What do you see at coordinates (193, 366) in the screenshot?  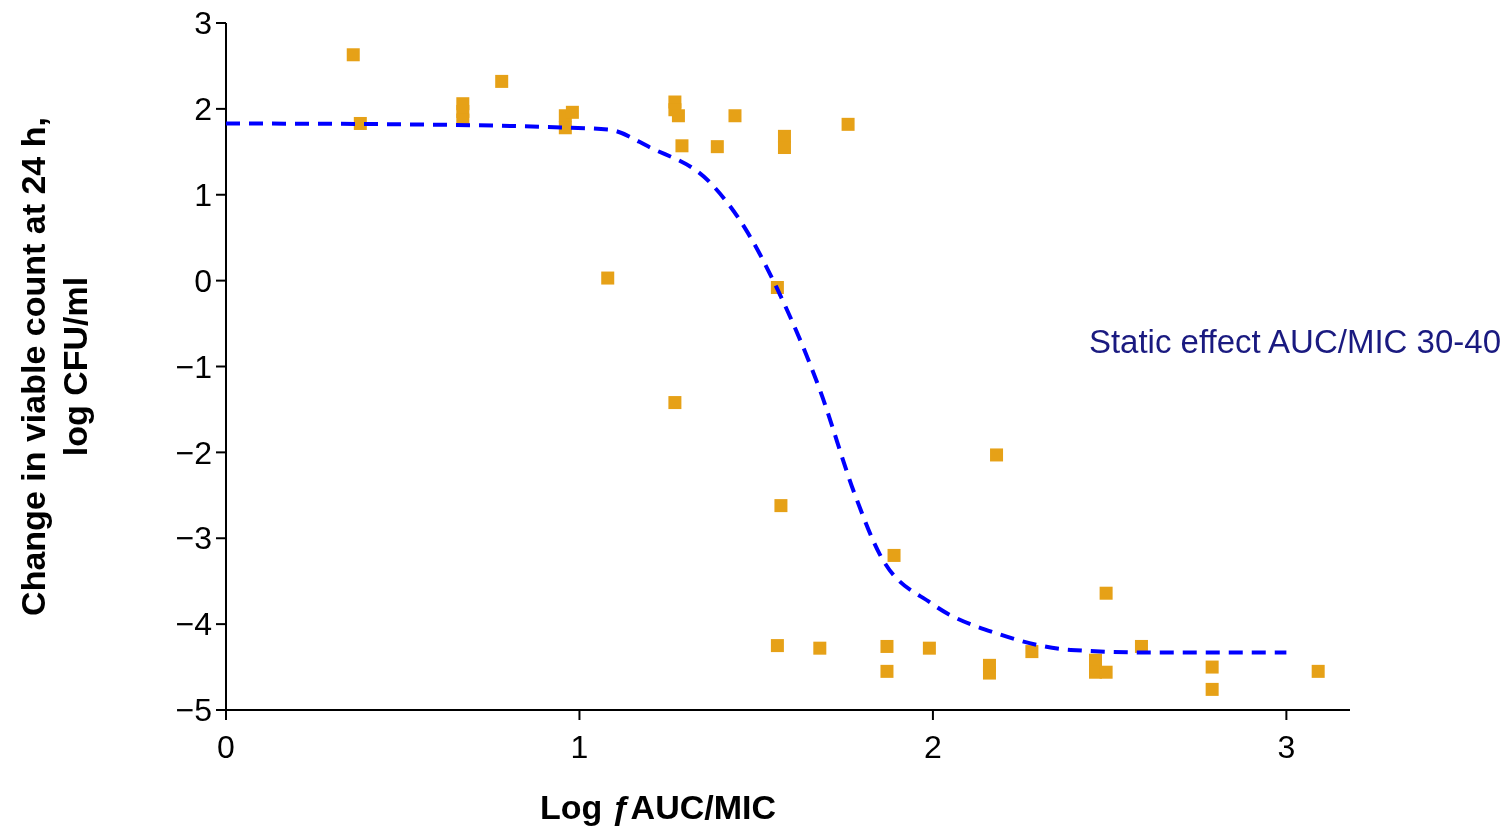 I see `y-tick-label: −1` at bounding box center [193, 366].